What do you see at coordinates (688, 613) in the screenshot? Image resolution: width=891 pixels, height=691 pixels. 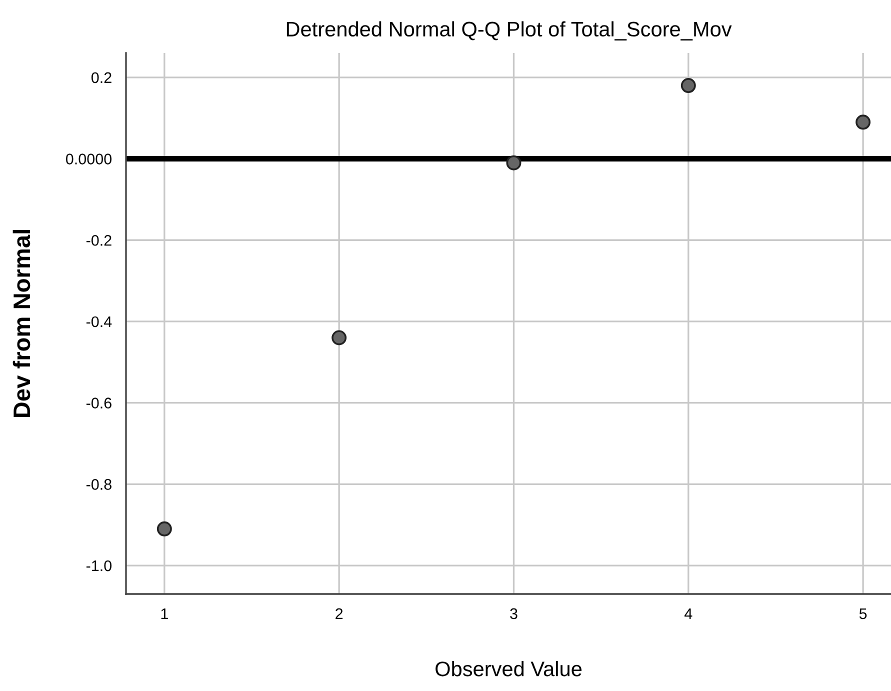 I see `x-tick-label: 4` at bounding box center [688, 613].